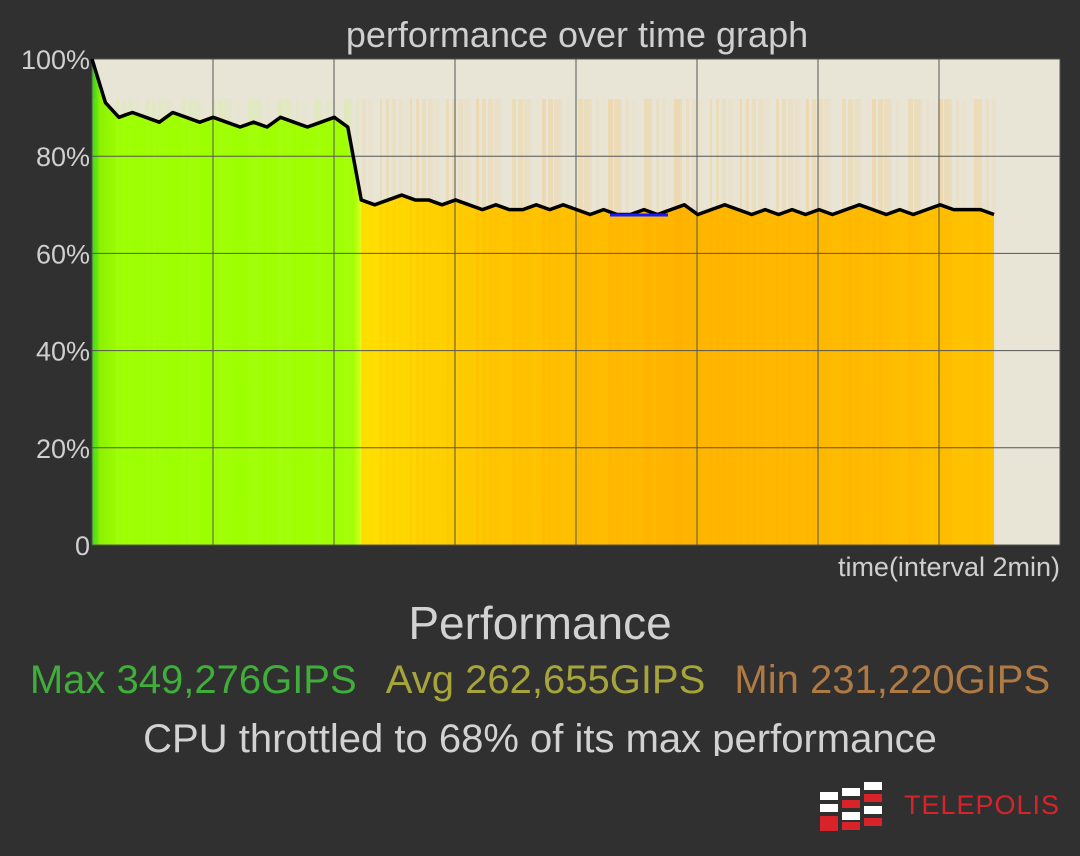  Describe the element at coordinates (63, 157) in the screenshot. I see `y-tick-label: 80%` at that location.